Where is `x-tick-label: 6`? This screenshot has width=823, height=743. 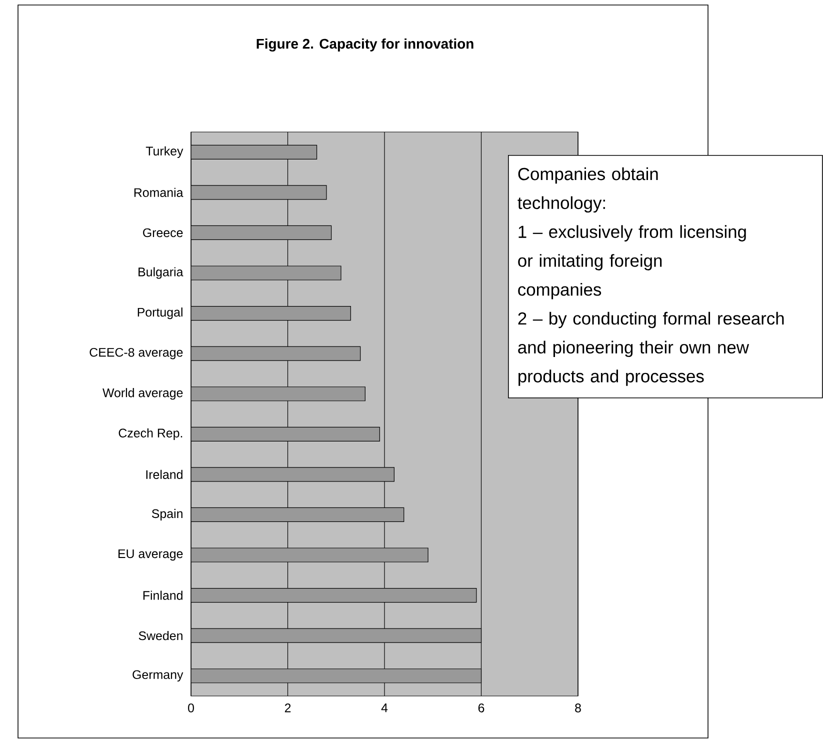
x-tick-label: 6 is located at coordinates (481, 708).